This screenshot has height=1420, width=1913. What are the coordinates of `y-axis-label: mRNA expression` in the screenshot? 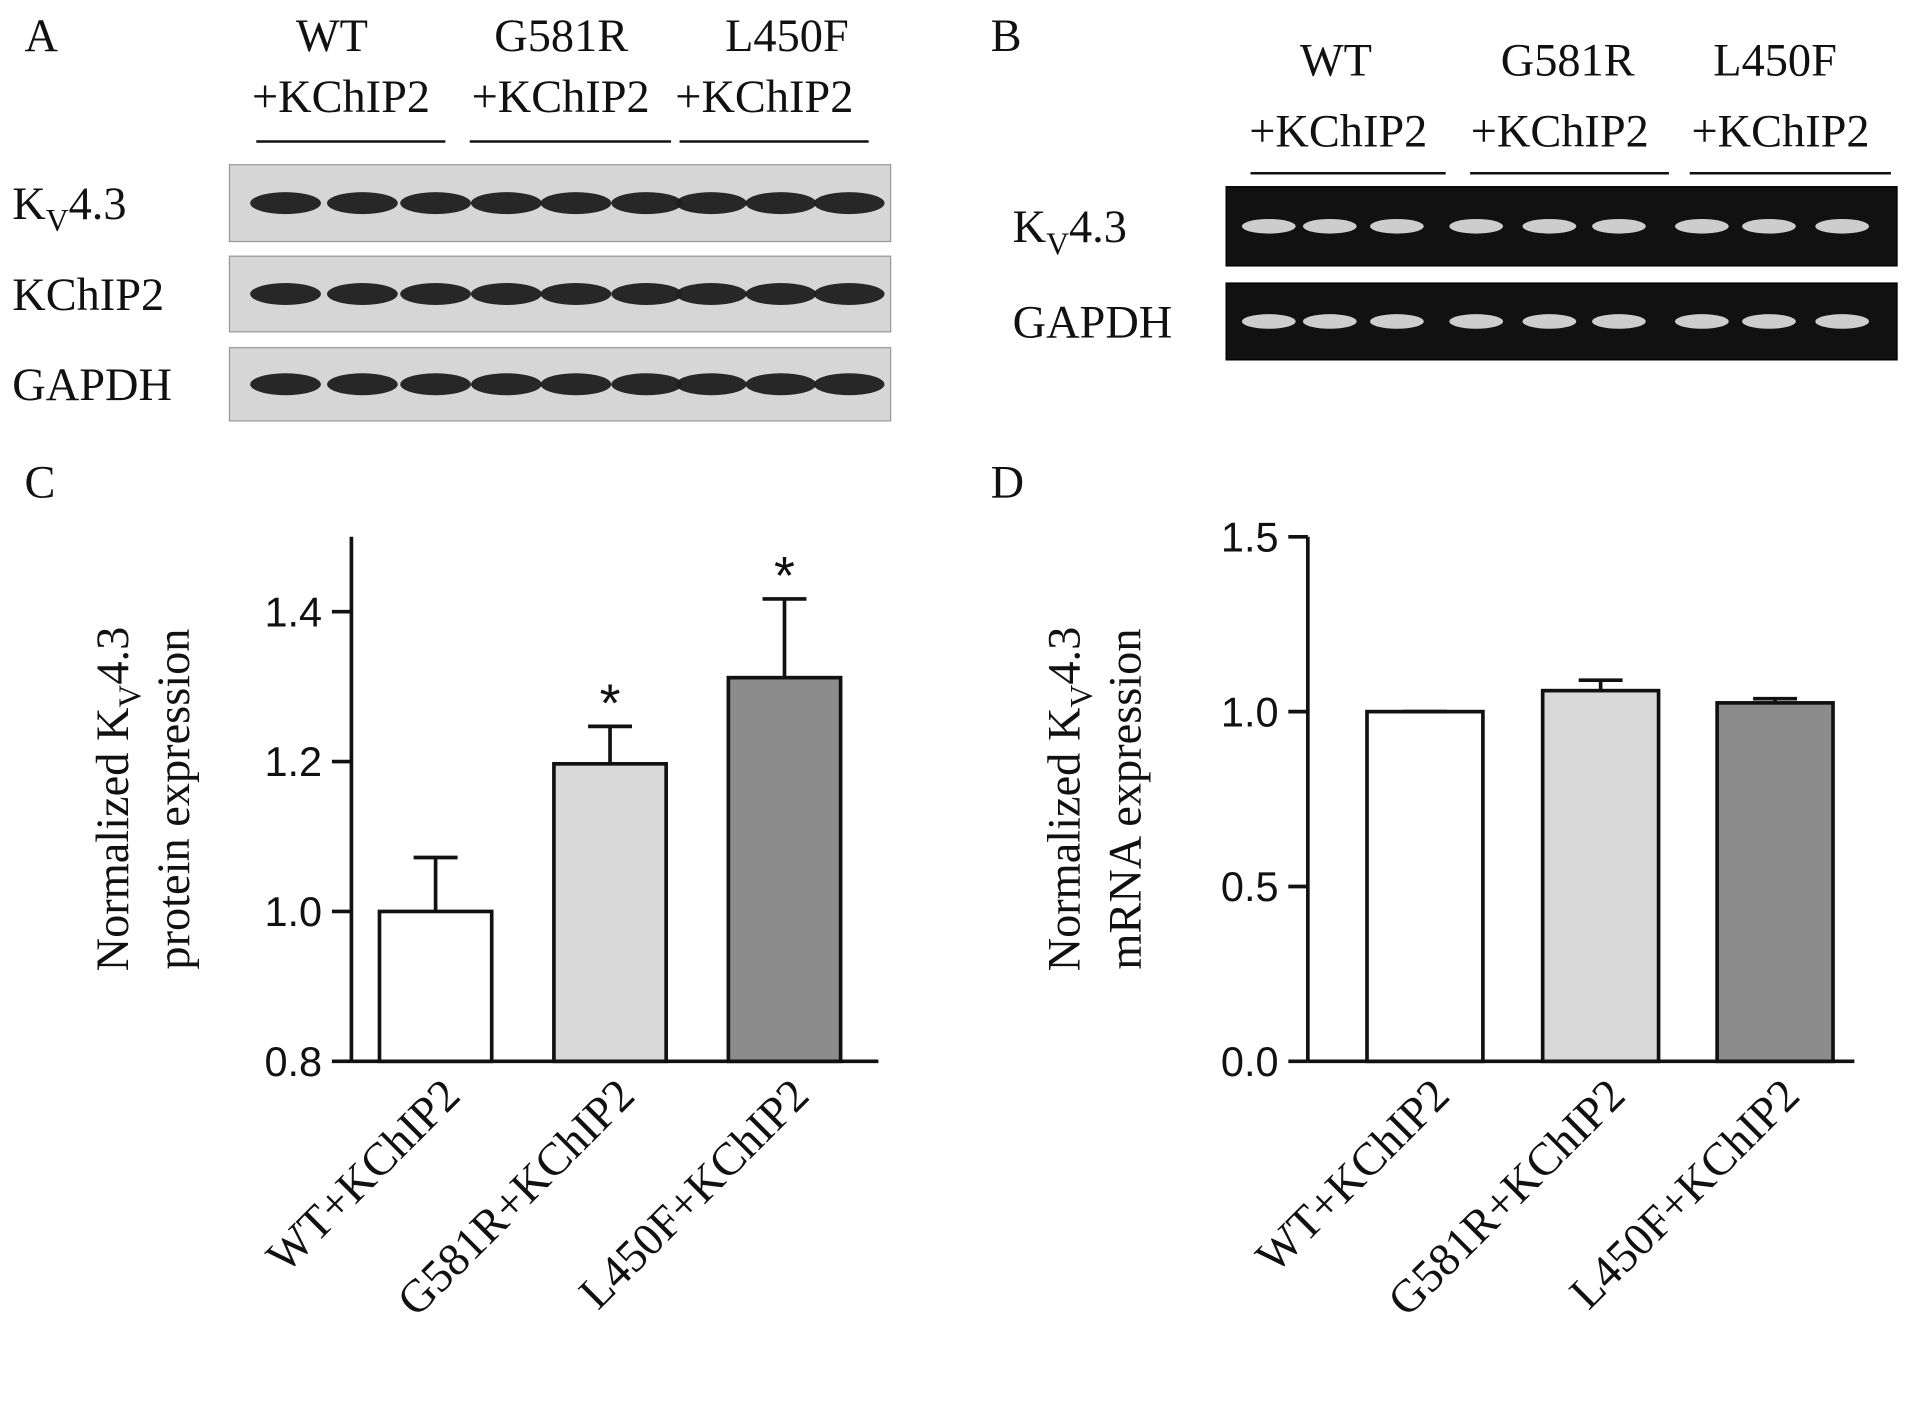 It's located at (1126, 798).